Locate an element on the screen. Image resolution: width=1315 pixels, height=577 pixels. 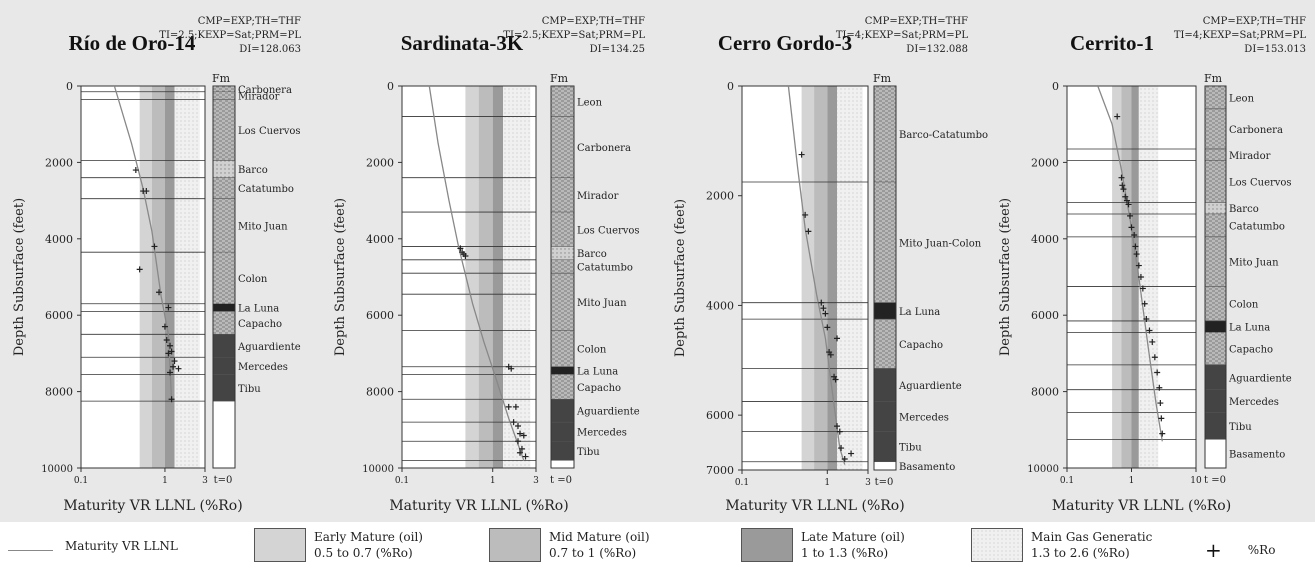
legend-label: Mid Mature (oil) 0.7 to 1 (%Ro) is located at coordinates (599, 545).